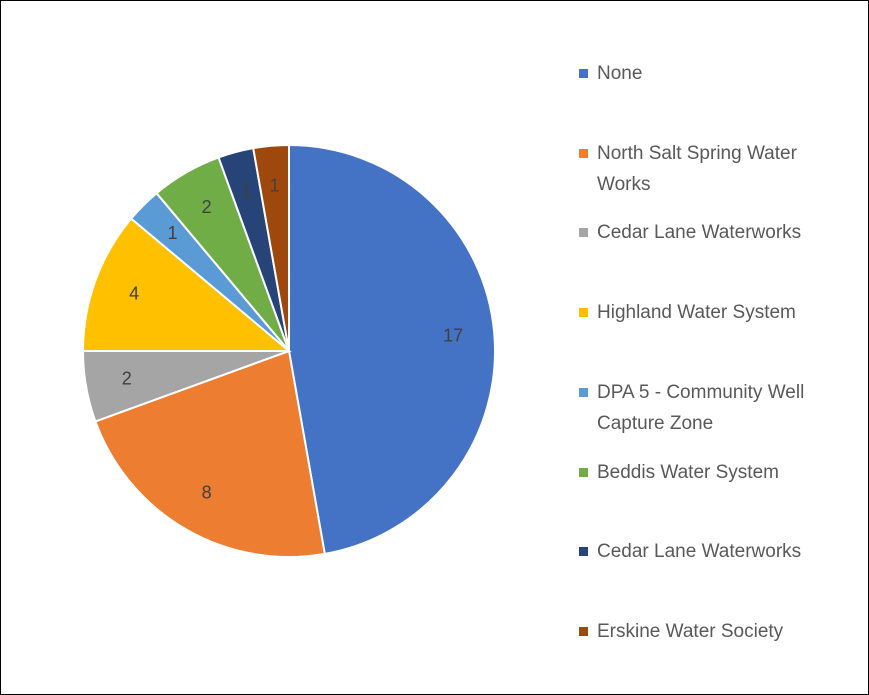  I want to click on legend-label: DPA 5 - Community Well Capture Zone, so click(701, 407).